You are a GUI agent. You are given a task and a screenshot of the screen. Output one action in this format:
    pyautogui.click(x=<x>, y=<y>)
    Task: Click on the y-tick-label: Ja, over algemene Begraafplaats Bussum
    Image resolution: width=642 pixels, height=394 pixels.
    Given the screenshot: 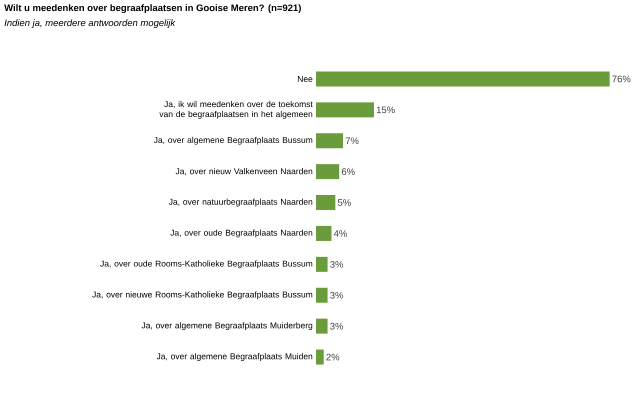 What is the action you would take?
    pyautogui.click(x=233, y=140)
    